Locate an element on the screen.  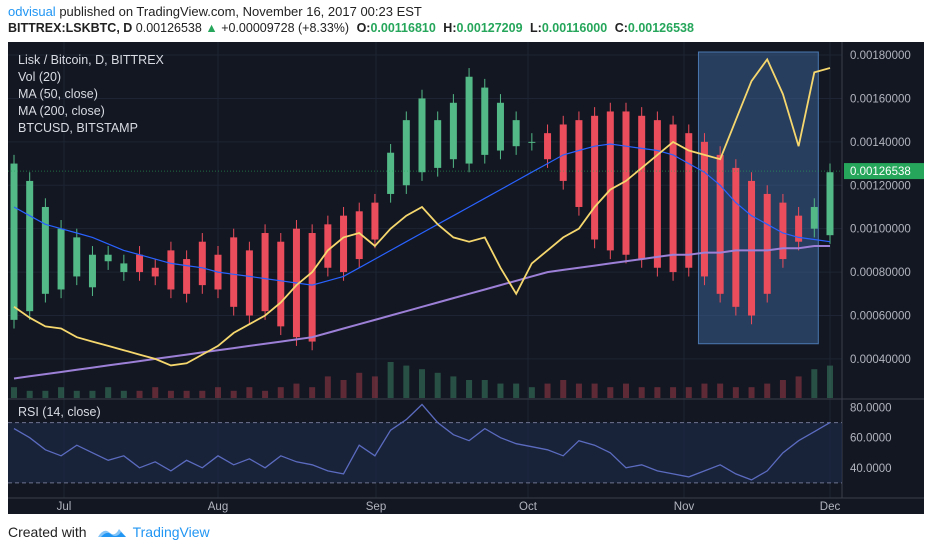
y-tick-label: 0.00160000 is located at coordinates (880, 99).